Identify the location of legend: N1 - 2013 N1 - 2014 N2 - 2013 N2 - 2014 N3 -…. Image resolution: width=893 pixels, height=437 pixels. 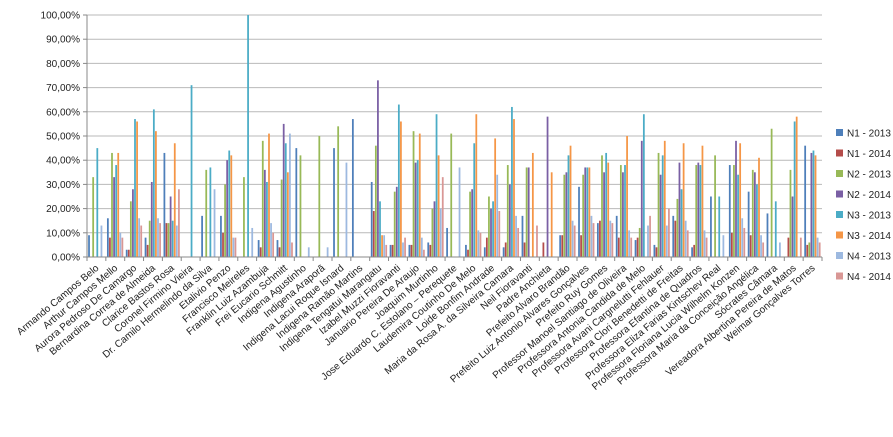
(863, 206).